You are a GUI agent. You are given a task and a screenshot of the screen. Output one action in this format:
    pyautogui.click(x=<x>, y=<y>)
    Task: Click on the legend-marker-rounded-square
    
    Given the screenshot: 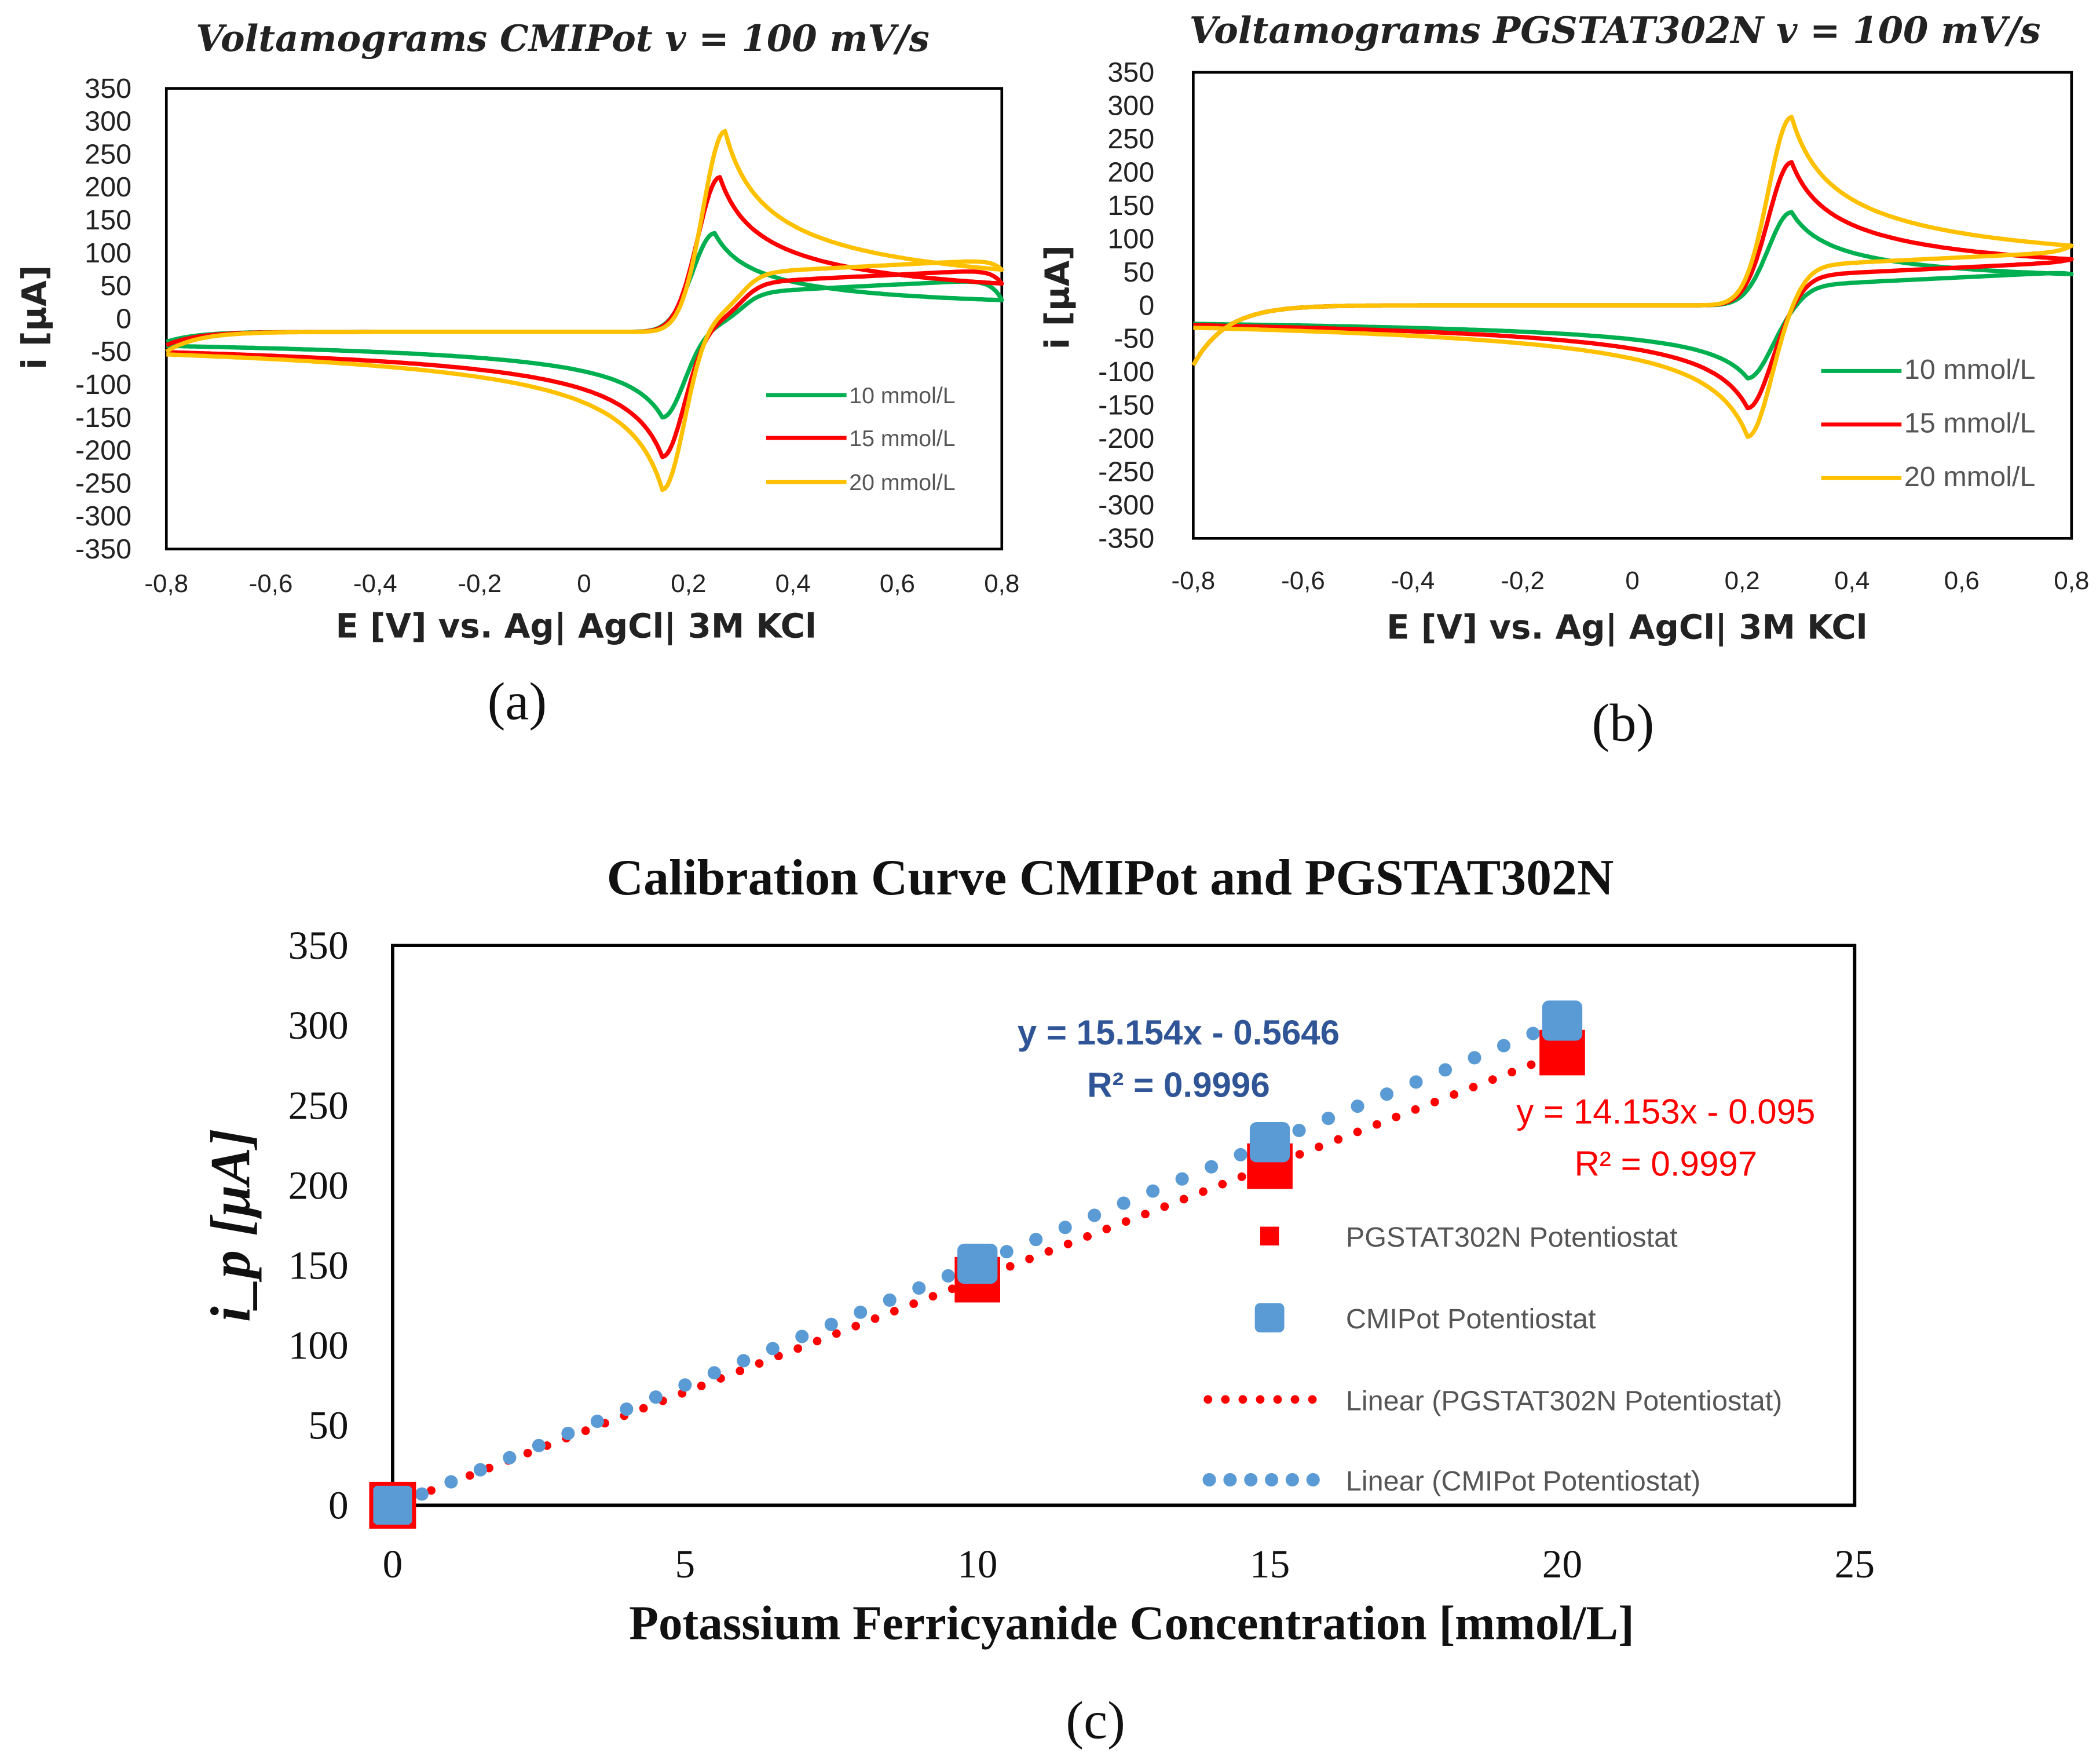 What is the action you would take?
    pyautogui.click(x=1269, y=1318)
    